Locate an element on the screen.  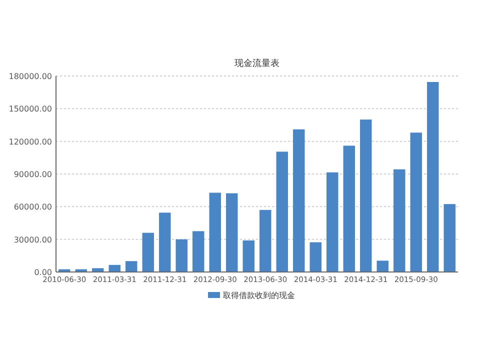
y-tick-label: 150000.00 is located at coordinates (30, 109).